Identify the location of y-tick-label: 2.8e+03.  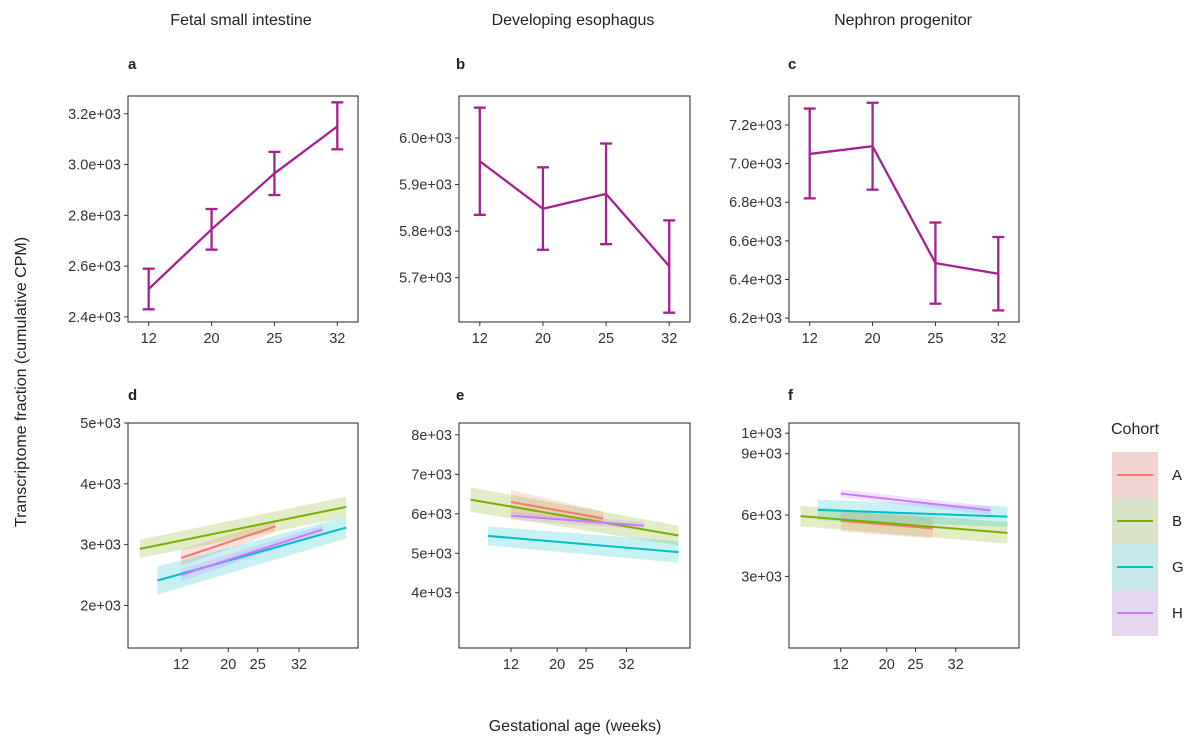
(94, 216).